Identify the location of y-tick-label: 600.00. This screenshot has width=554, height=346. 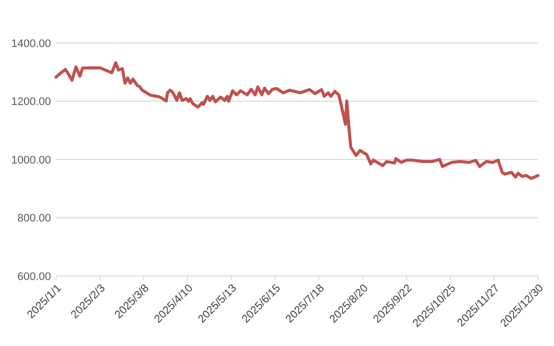
(34, 276).